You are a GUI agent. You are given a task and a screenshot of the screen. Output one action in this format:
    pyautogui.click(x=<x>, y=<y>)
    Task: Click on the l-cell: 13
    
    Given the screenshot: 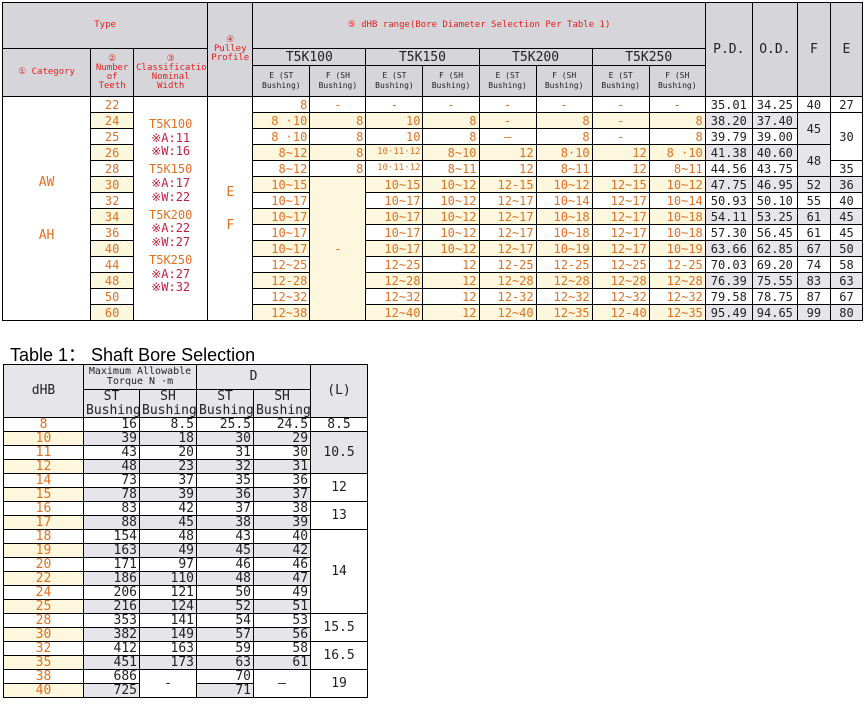 What is the action you would take?
    pyautogui.click(x=339, y=516)
    